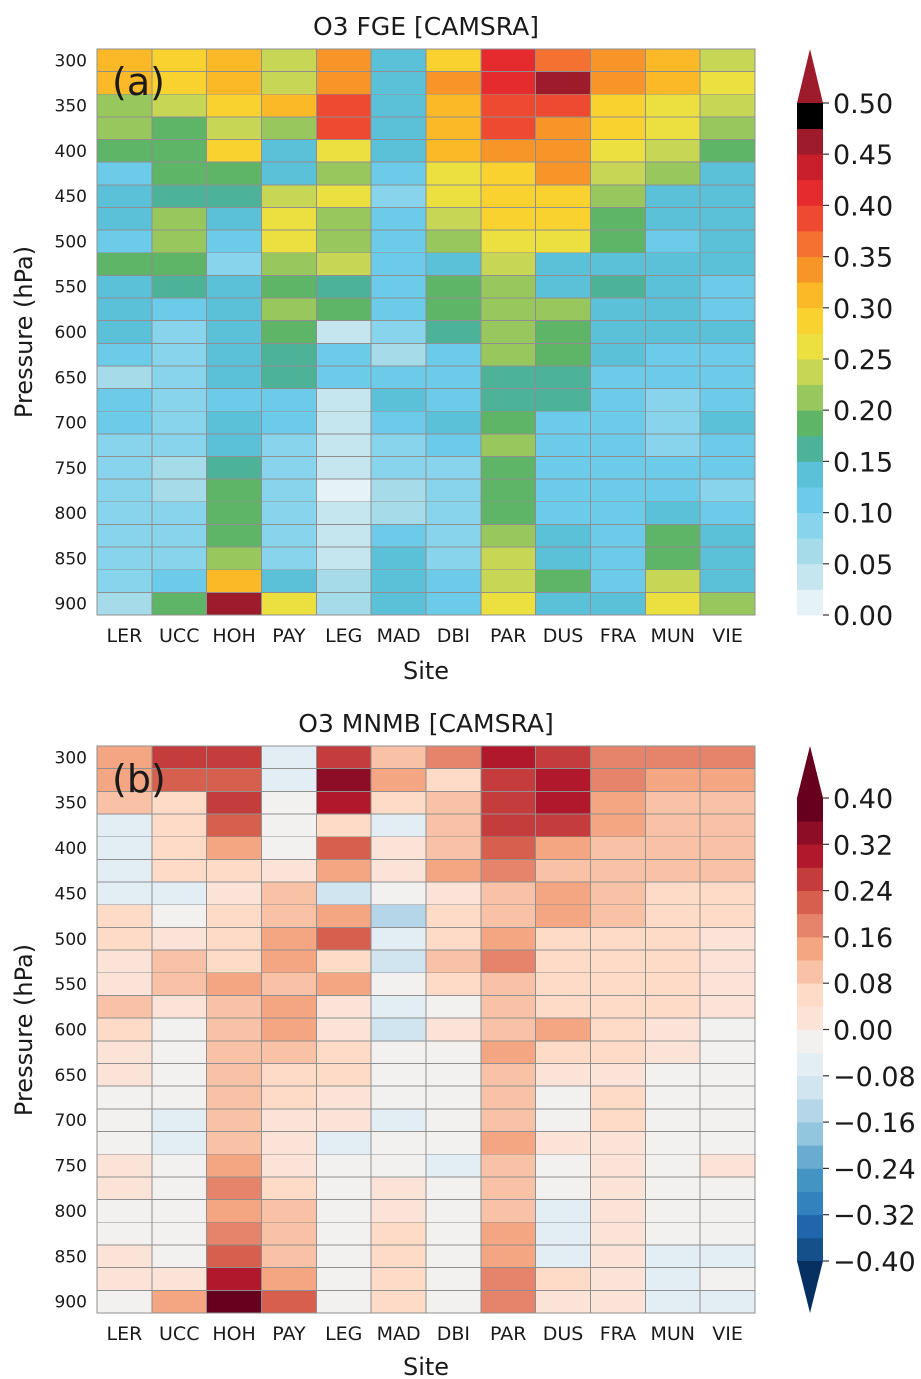  Describe the element at coordinates (863, 258) in the screenshot. I see `colorbar-tick-label: 0.35` at that location.